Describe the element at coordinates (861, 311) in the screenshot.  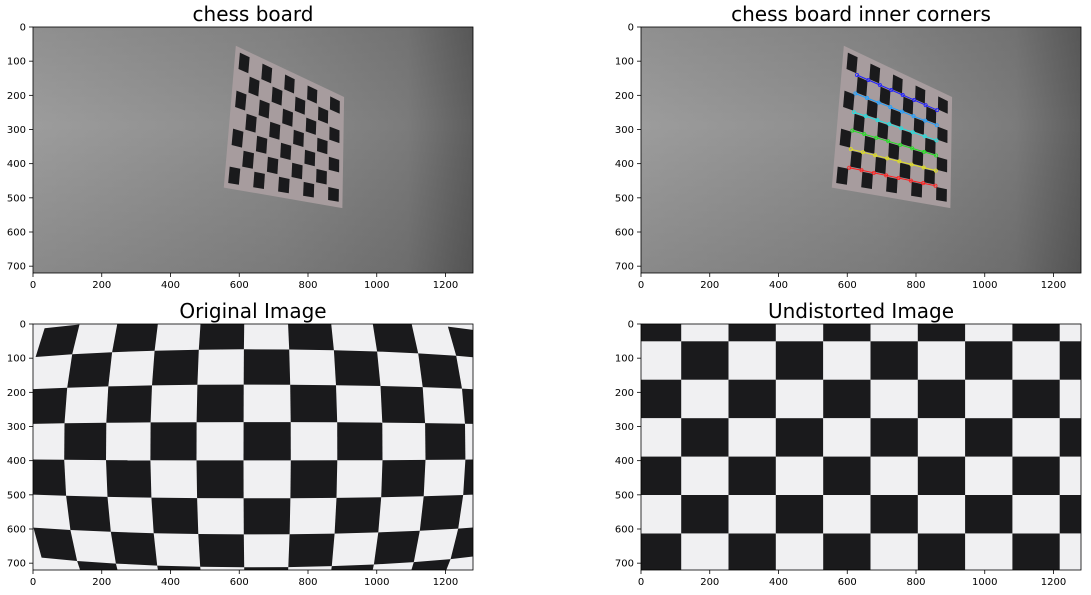
I see `panel-title: Undistorted Image` at that location.